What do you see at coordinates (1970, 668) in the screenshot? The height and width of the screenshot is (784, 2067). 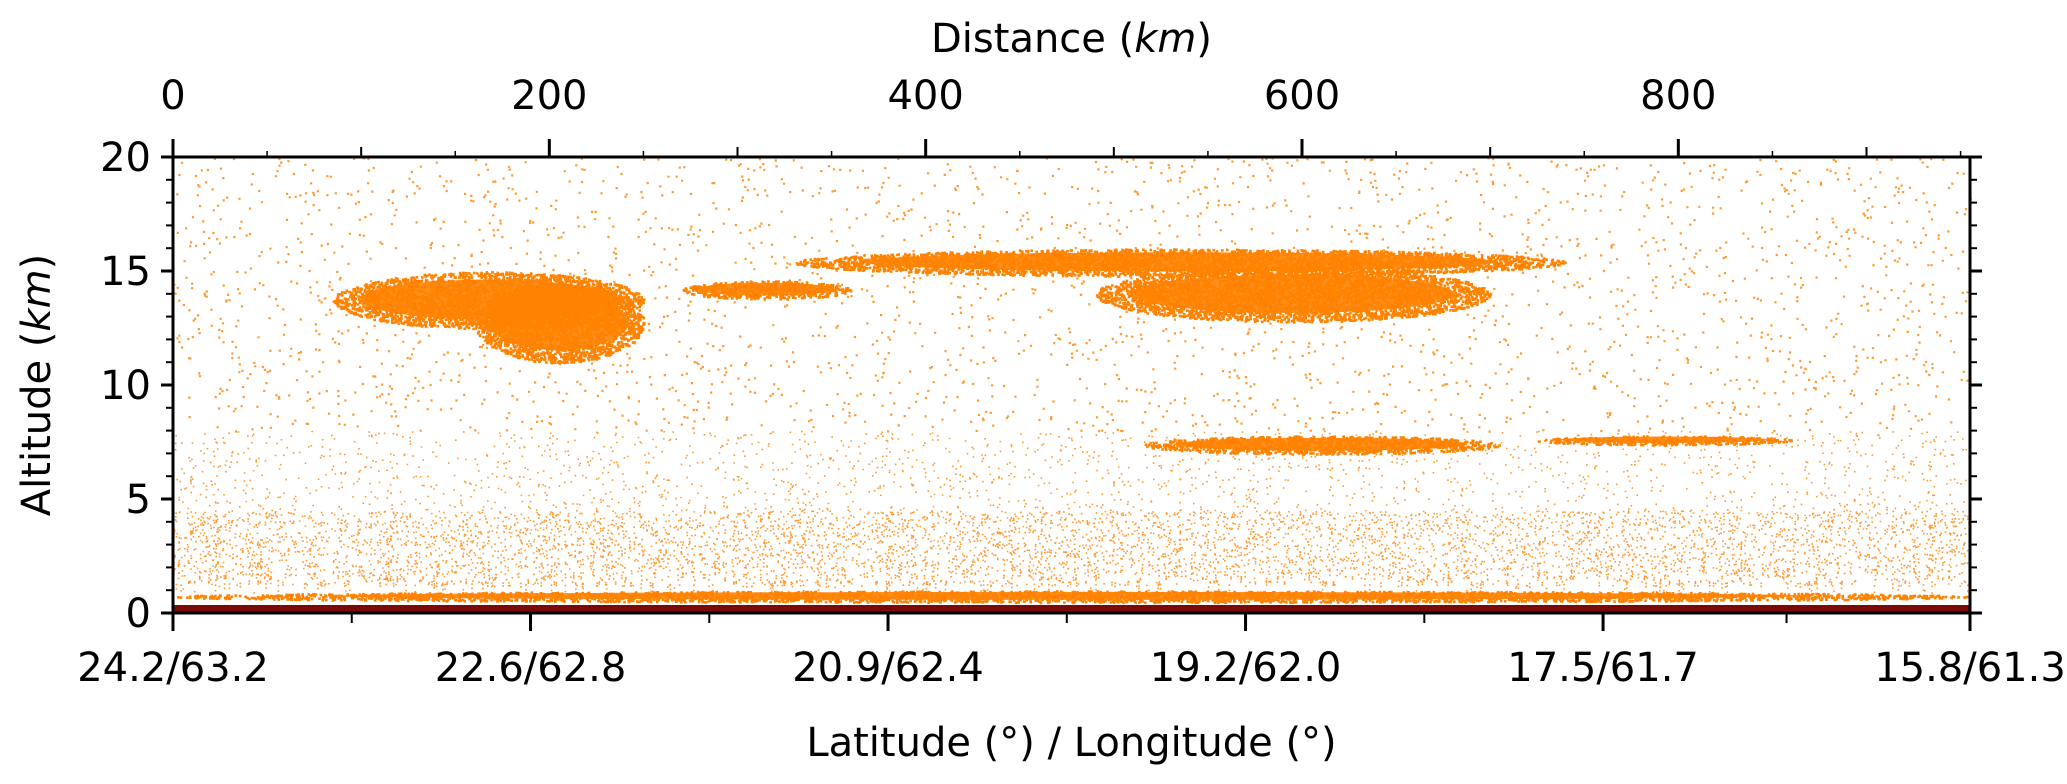 I see `bottom-tick-label: 15.8/61.3` at bounding box center [1970, 668].